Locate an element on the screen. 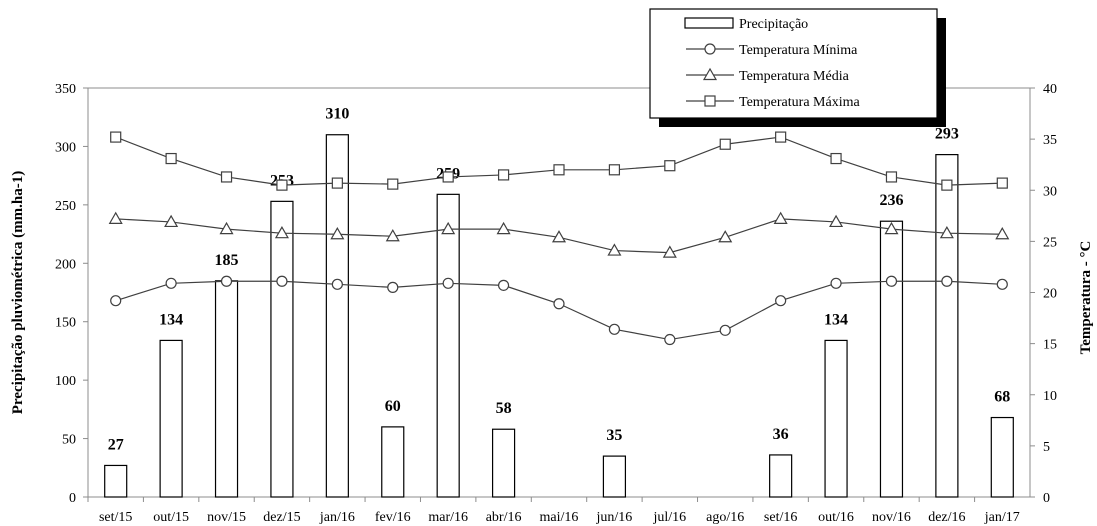  y-right-axis-title: Temperatura - °C is located at coordinates (1086, 298).